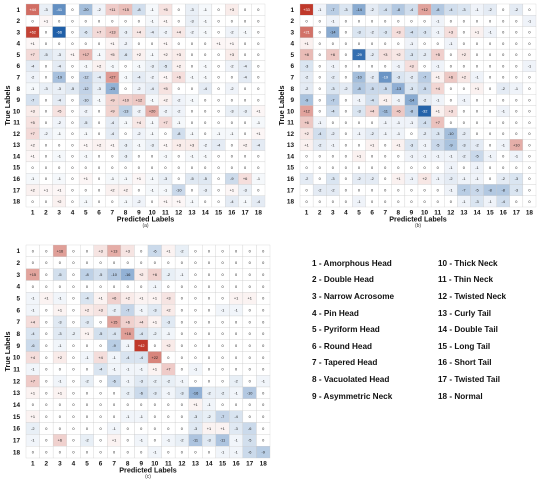 The image size is (550, 486). I want to click on cell-value-label: +62, so click(32, 32).